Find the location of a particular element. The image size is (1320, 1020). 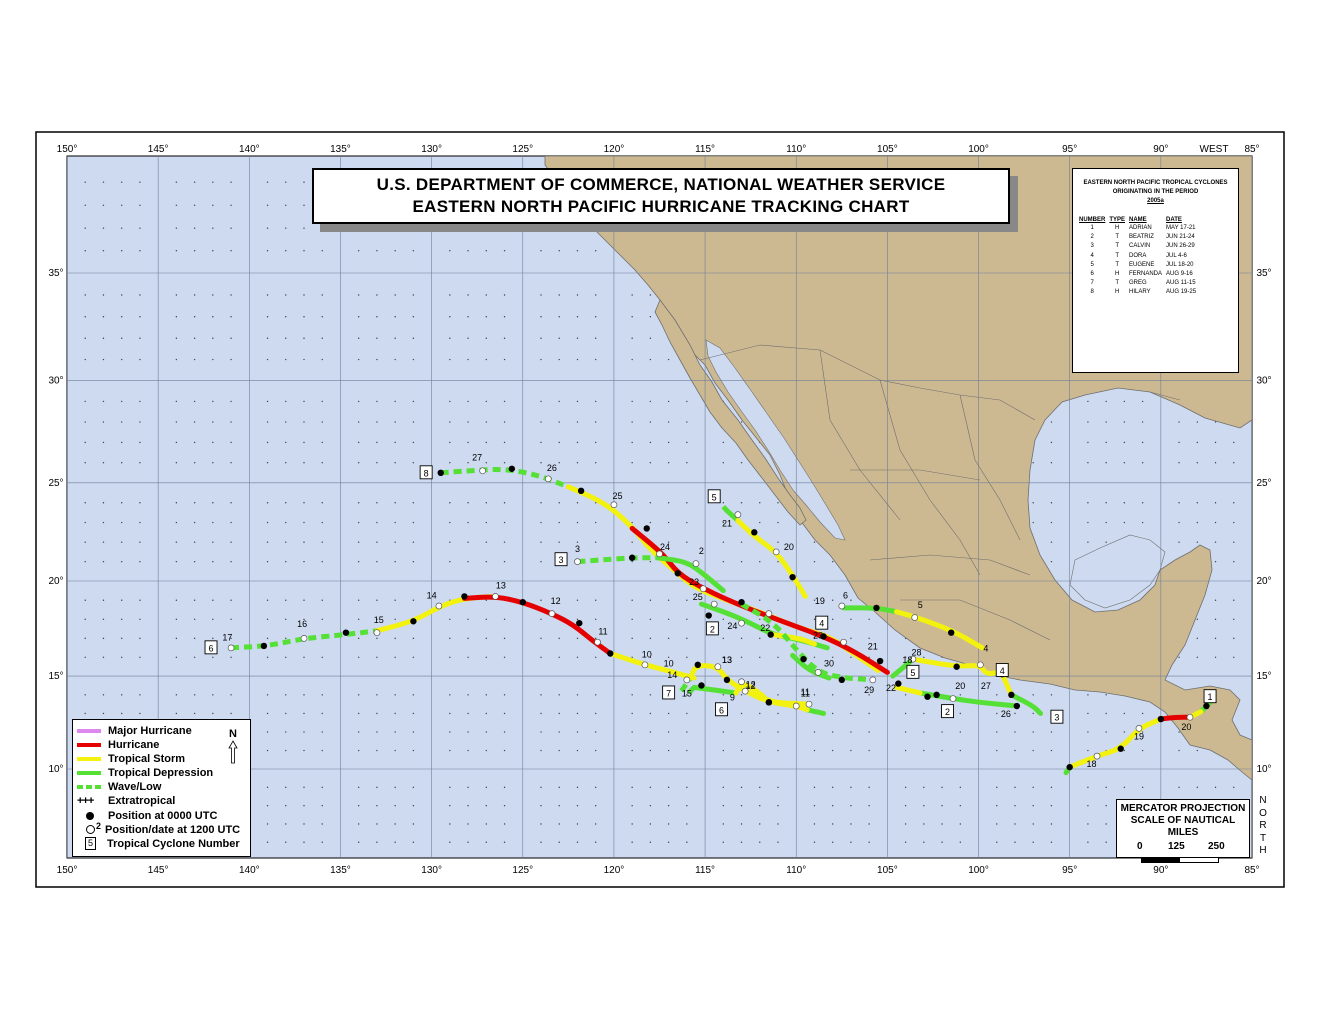

track-date-label: 22 is located at coordinates (765, 628).